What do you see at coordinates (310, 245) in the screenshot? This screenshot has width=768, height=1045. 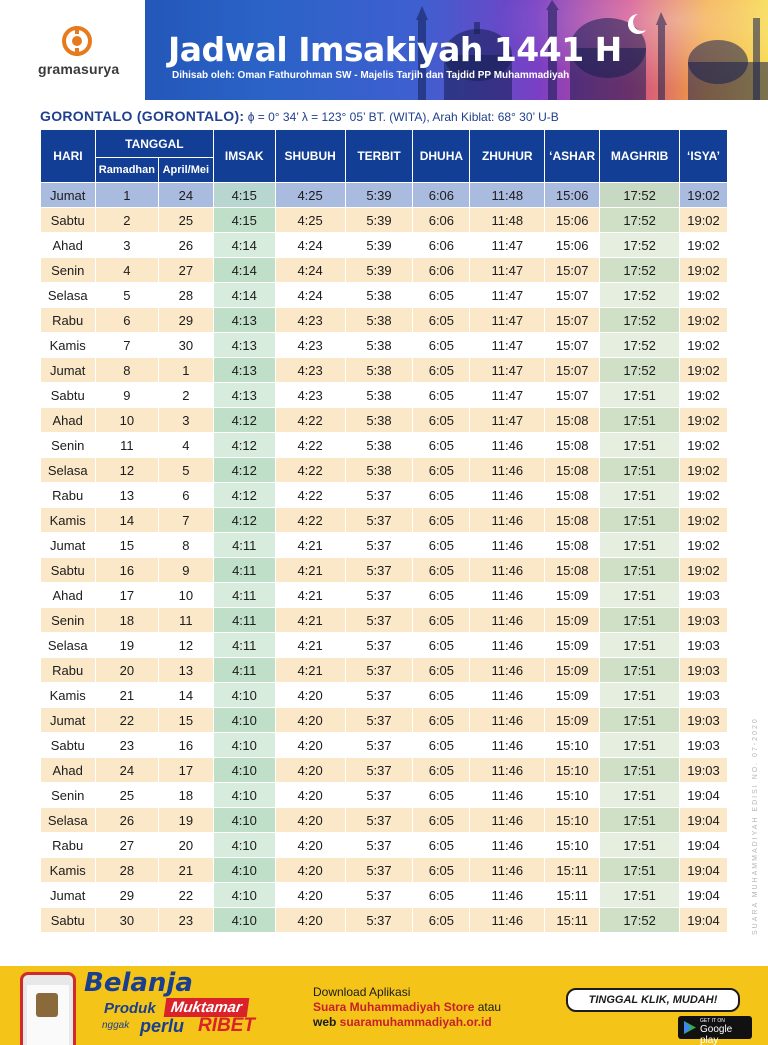 I see `cell-shubuh: 4:24` at bounding box center [310, 245].